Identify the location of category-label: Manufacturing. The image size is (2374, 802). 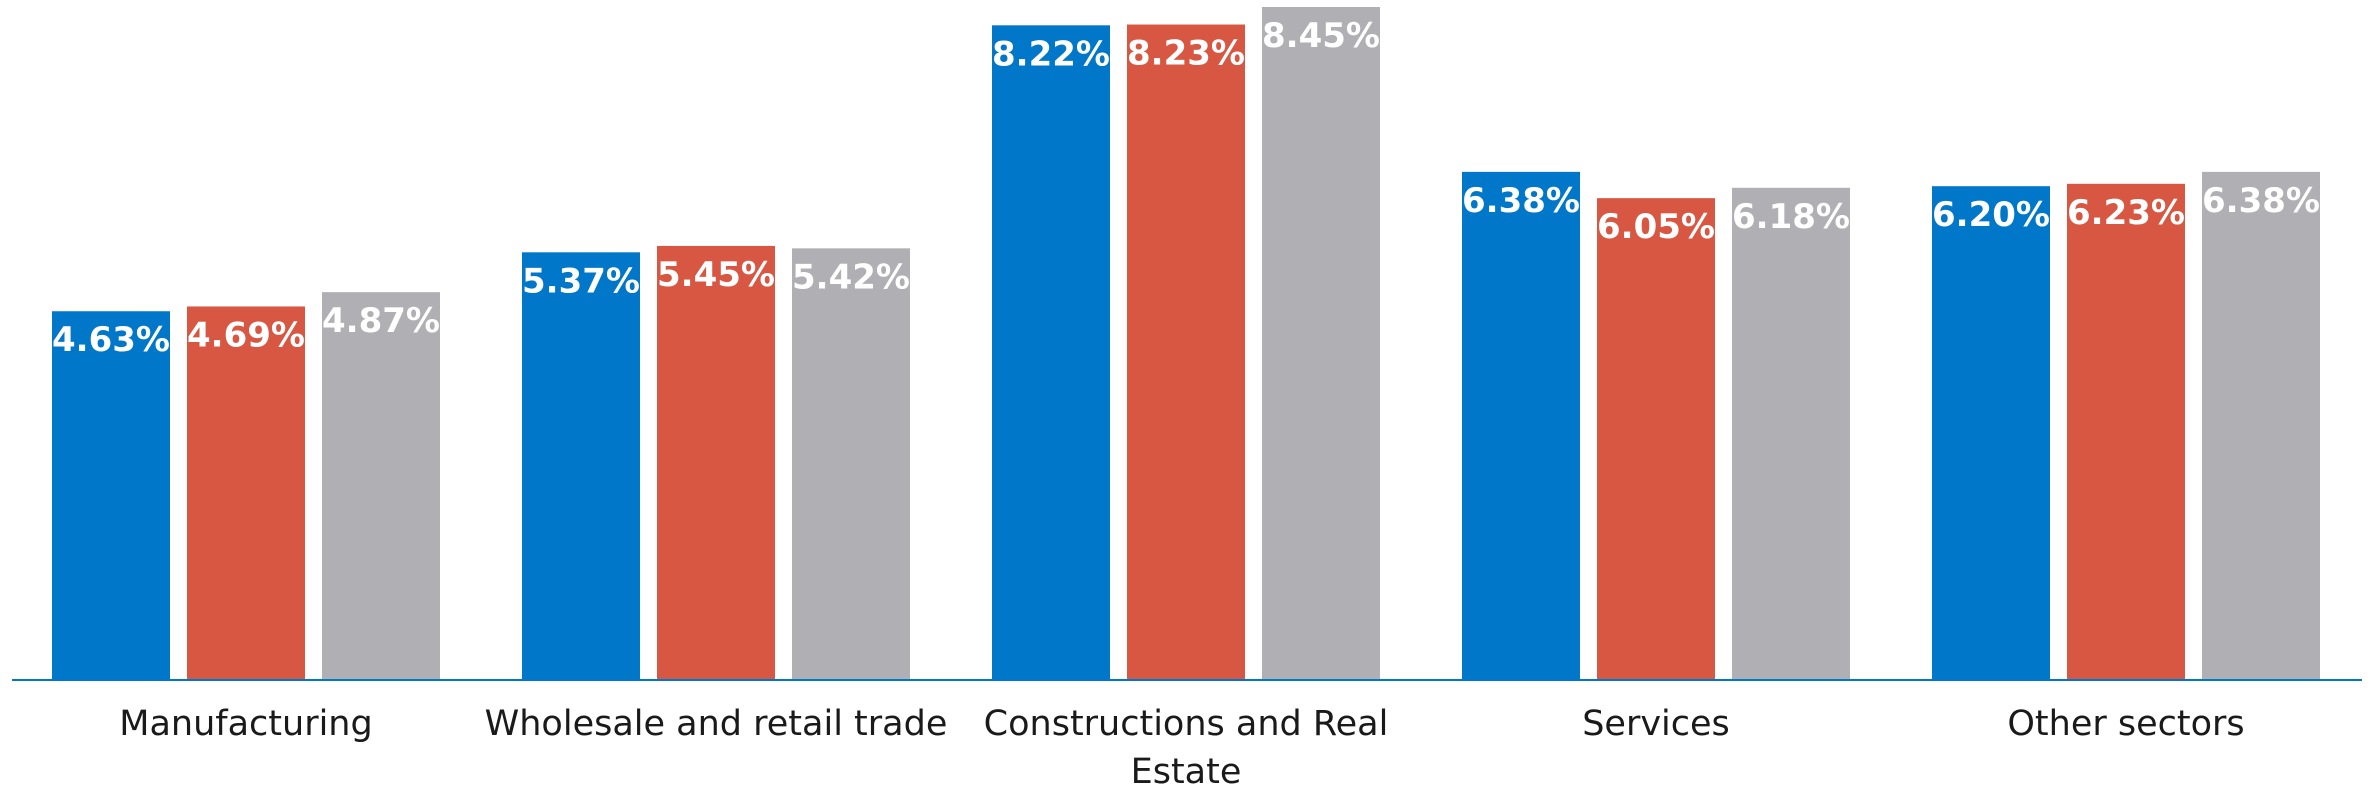
(245, 724).